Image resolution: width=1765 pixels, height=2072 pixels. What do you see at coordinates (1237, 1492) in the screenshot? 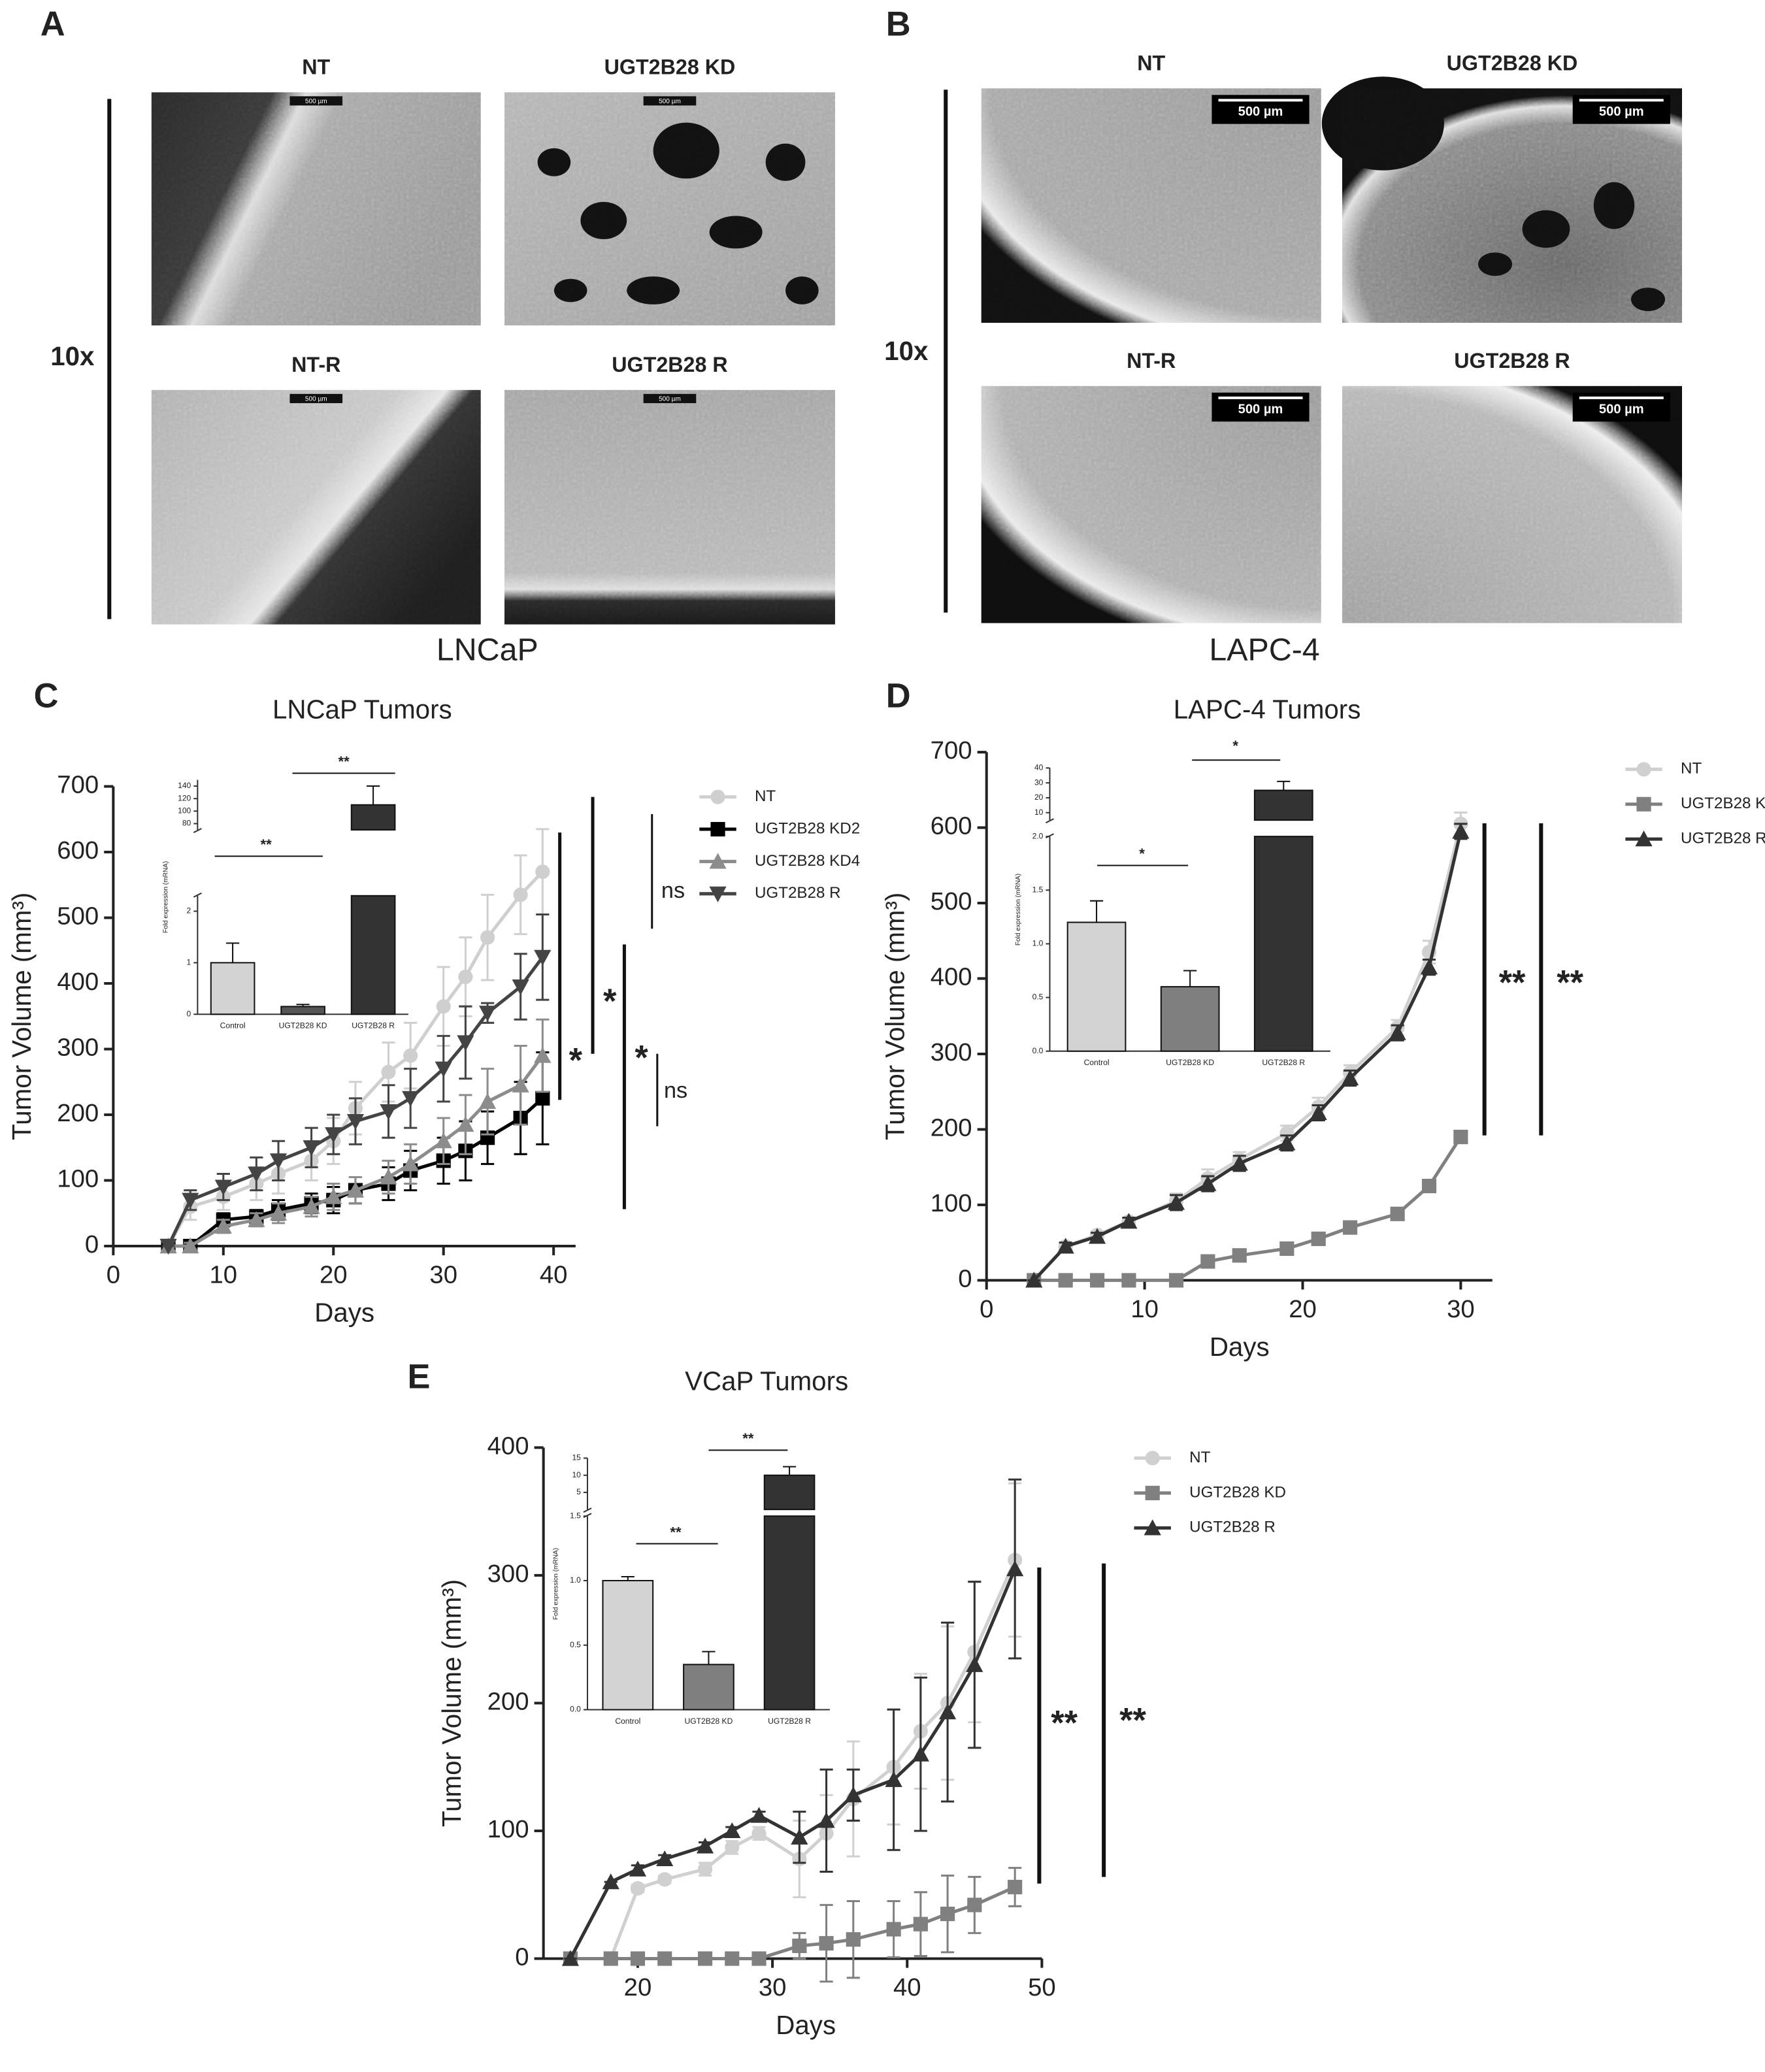
I see `legend-label: UGT2B28 KD` at bounding box center [1237, 1492].